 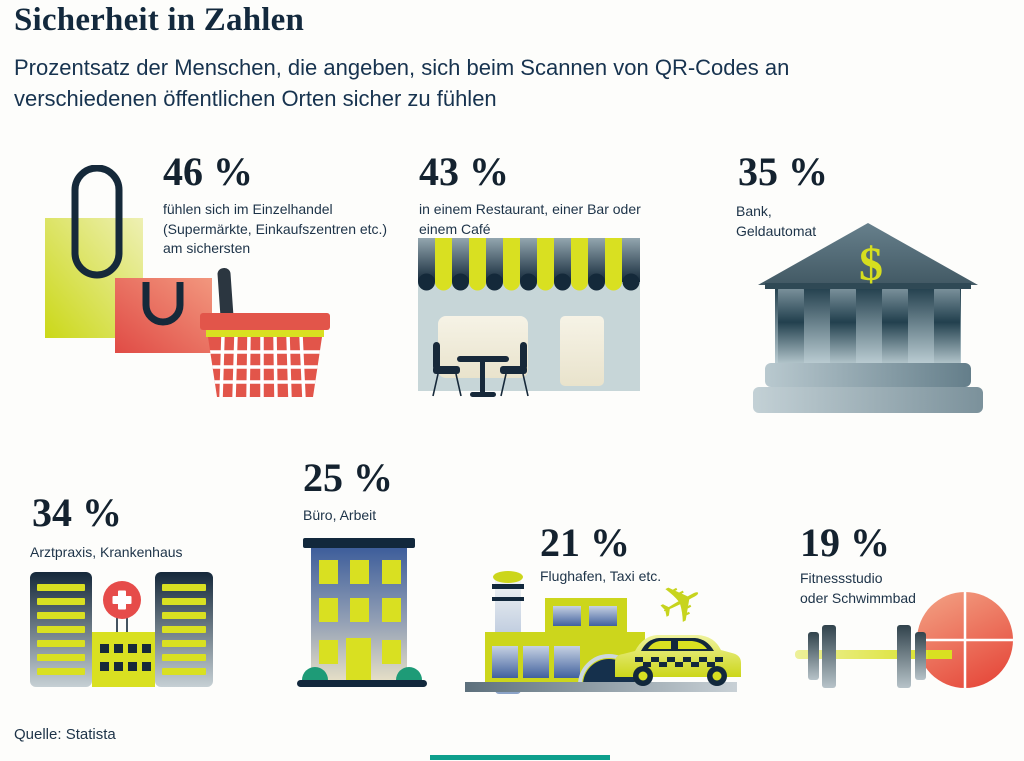 What do you see at coordinates (601, 576) in the screenshot?
I see `stat-label: Flughafen, Taxi etc.` at bounding box center [601, 576].